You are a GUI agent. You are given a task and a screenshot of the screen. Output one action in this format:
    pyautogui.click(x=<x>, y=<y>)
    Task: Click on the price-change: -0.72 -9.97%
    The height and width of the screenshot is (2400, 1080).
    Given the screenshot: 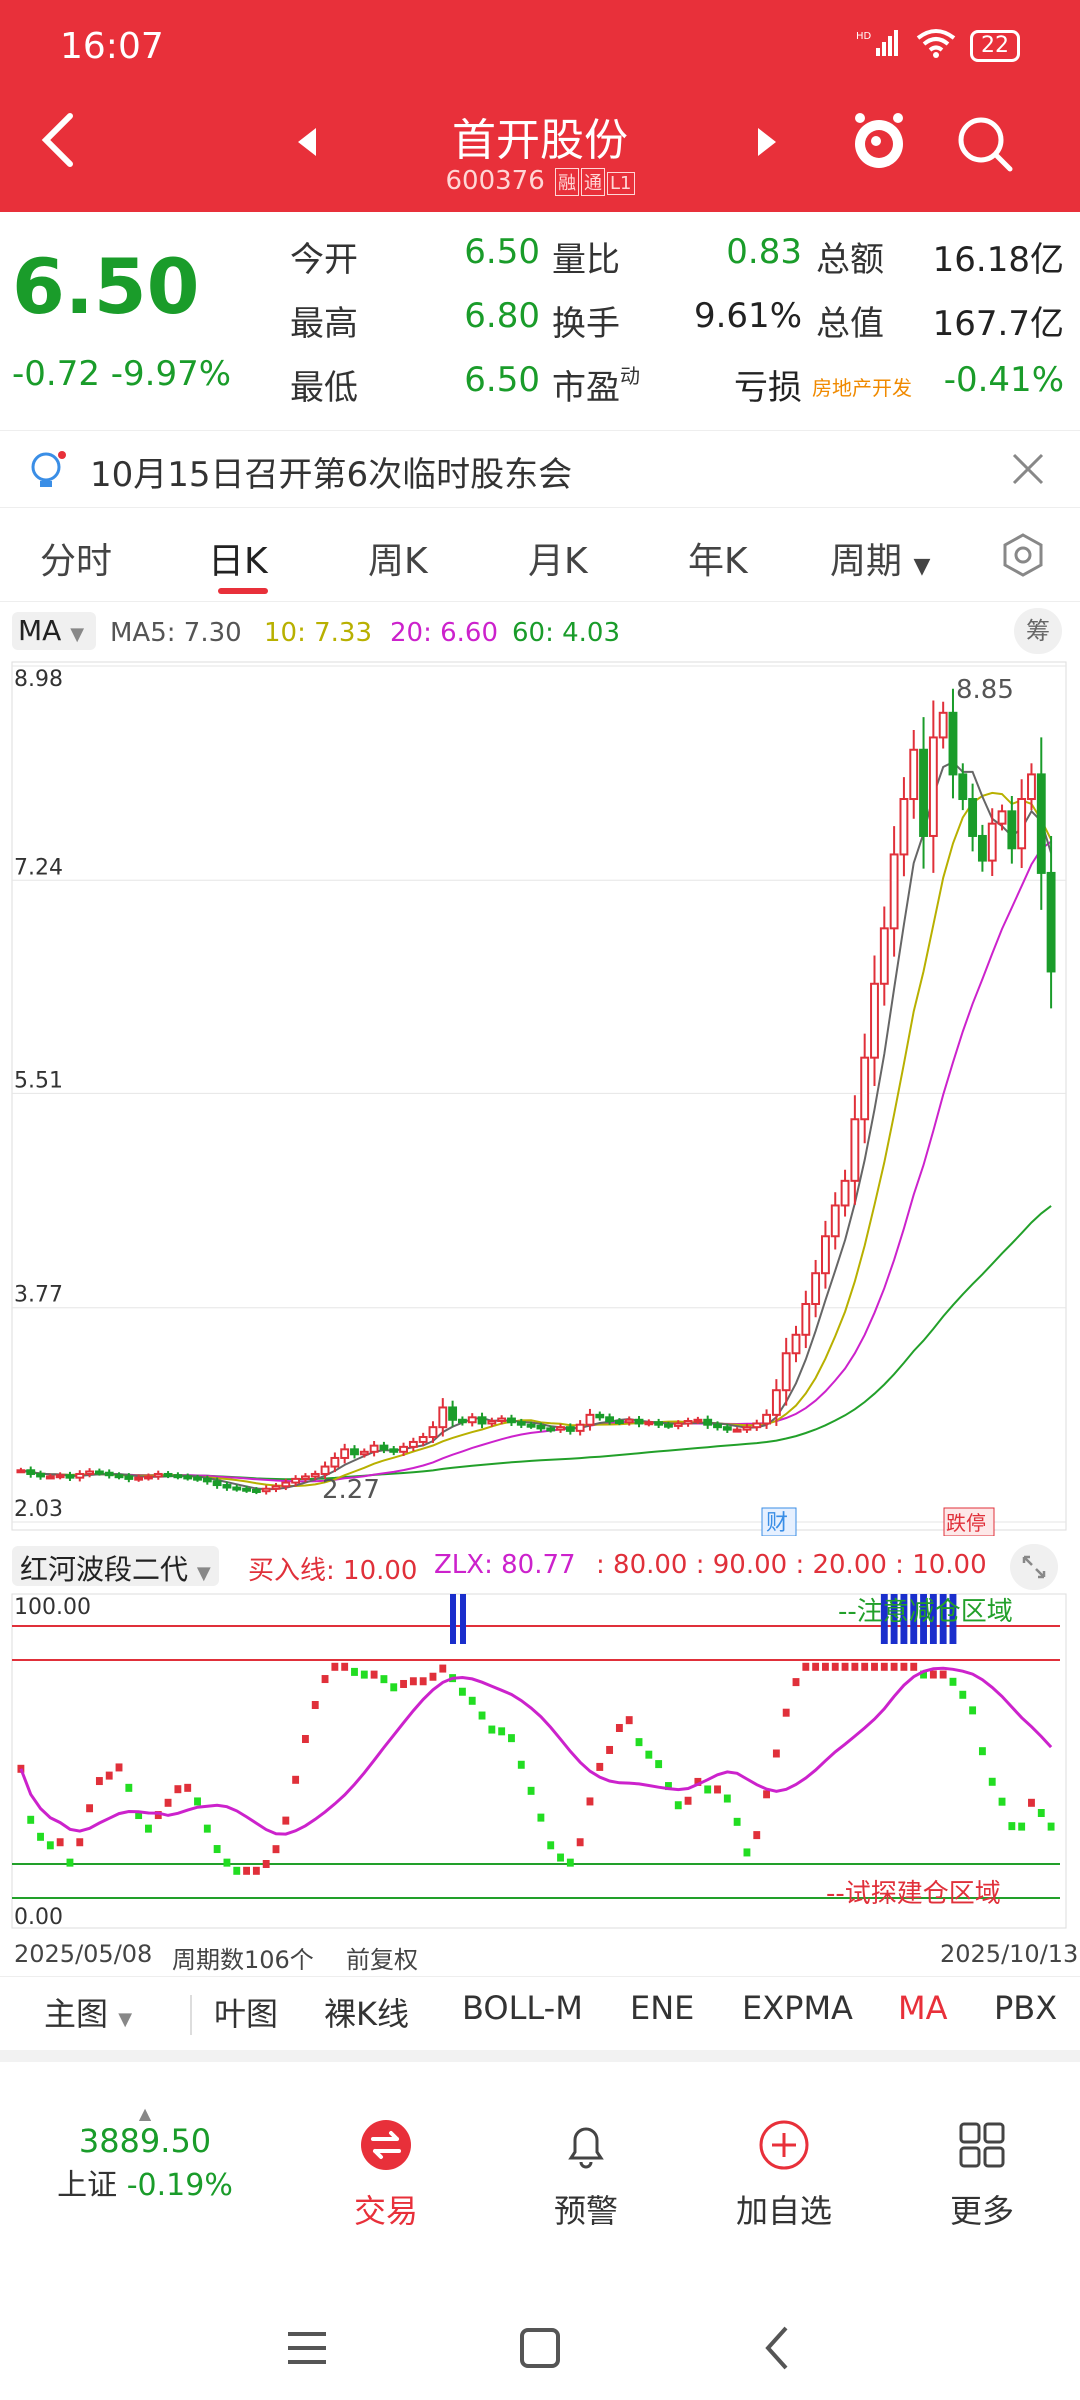 What is the action you would take?
    pyautogui.click(x=122, y=374)
    